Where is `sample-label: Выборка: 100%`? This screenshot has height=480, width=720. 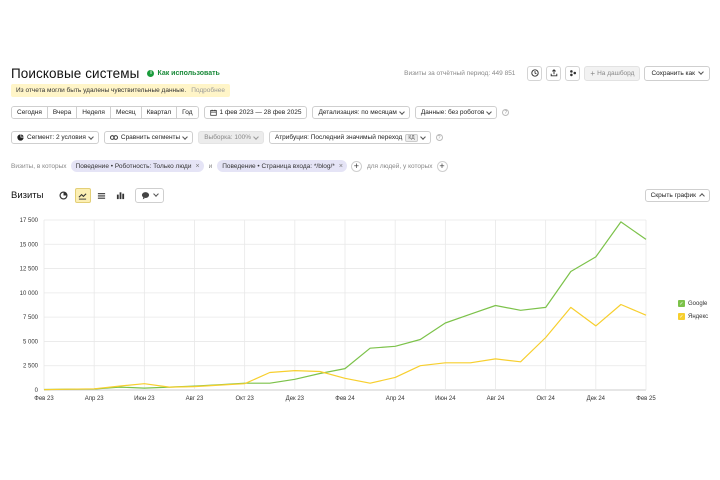 sample-label: Выборка: 100% is located at coordinates (228, 137).